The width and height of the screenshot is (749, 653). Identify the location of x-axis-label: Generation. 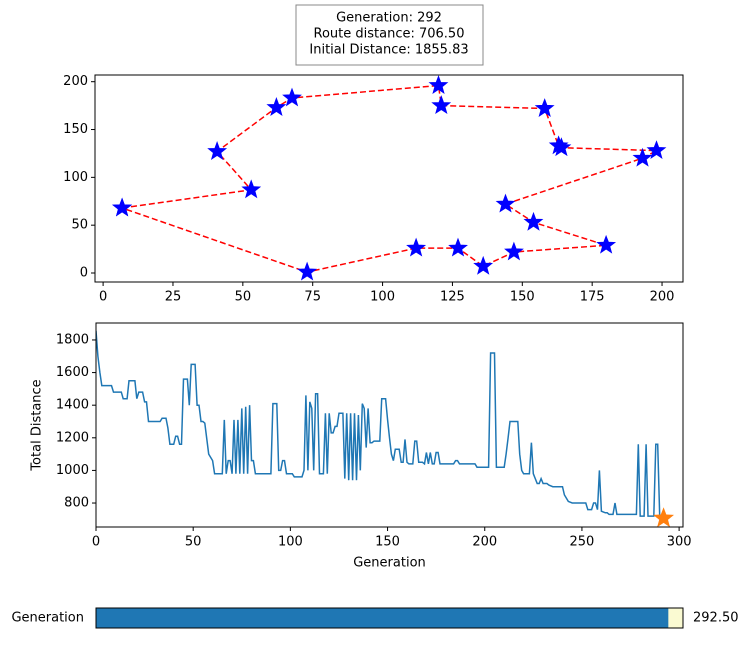
(389, 563).